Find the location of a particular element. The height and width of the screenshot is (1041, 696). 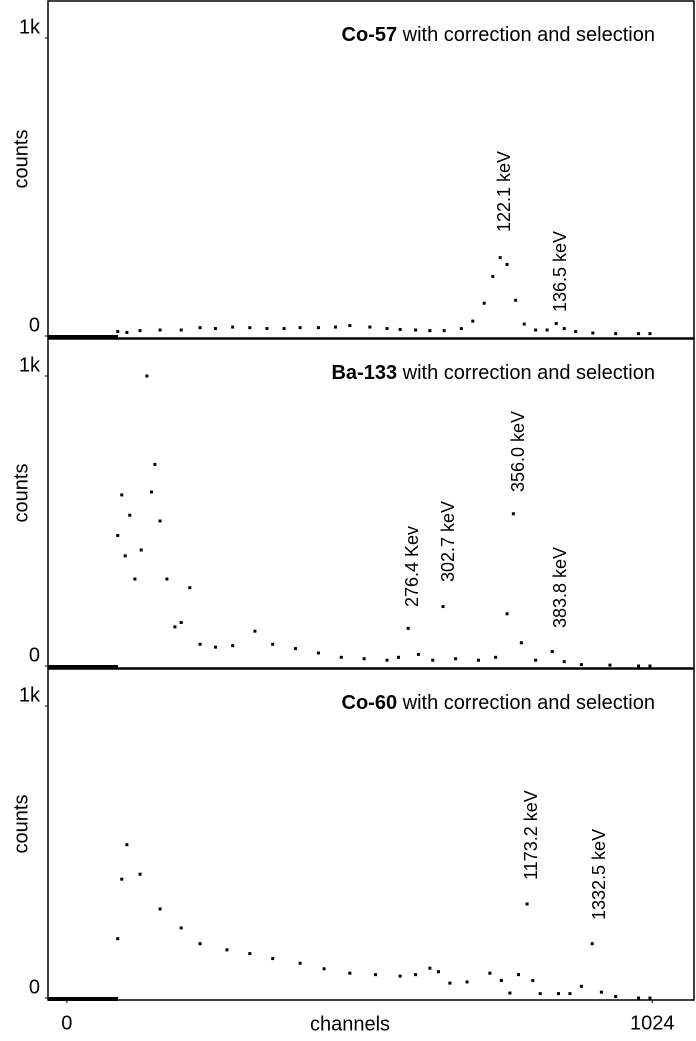

peak-annotation: 302.7 keV is located at coordinates (448, 541).